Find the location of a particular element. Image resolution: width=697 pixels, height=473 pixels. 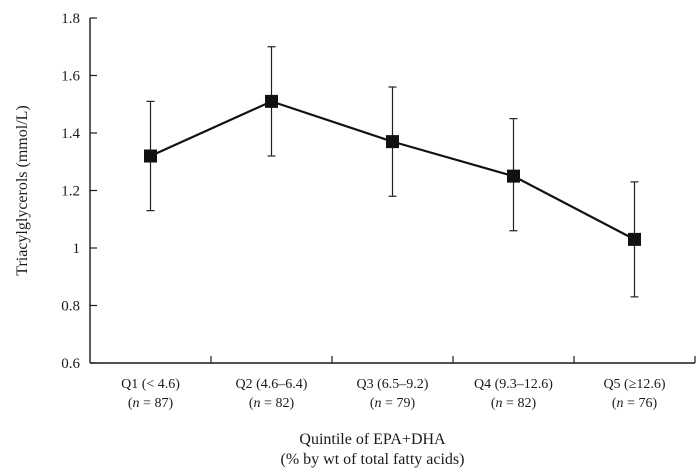

category-label: Q4 (9.3–12.6) is located at coordinates (513, 384).